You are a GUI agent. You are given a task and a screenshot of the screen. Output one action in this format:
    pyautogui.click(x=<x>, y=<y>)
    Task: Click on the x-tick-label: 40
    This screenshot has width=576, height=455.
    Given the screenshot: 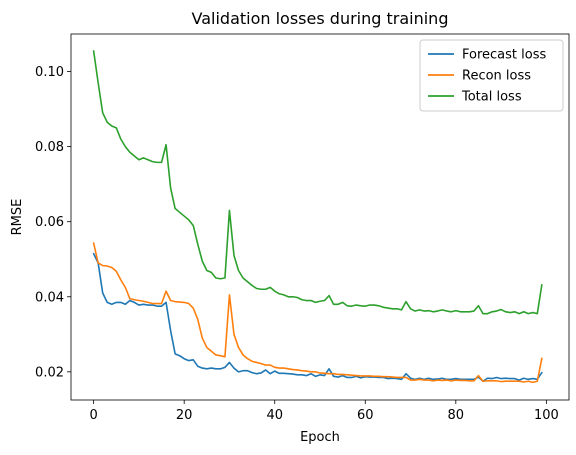 What is the action you would take?
    pyautogui.click(x=274, y=415)
    